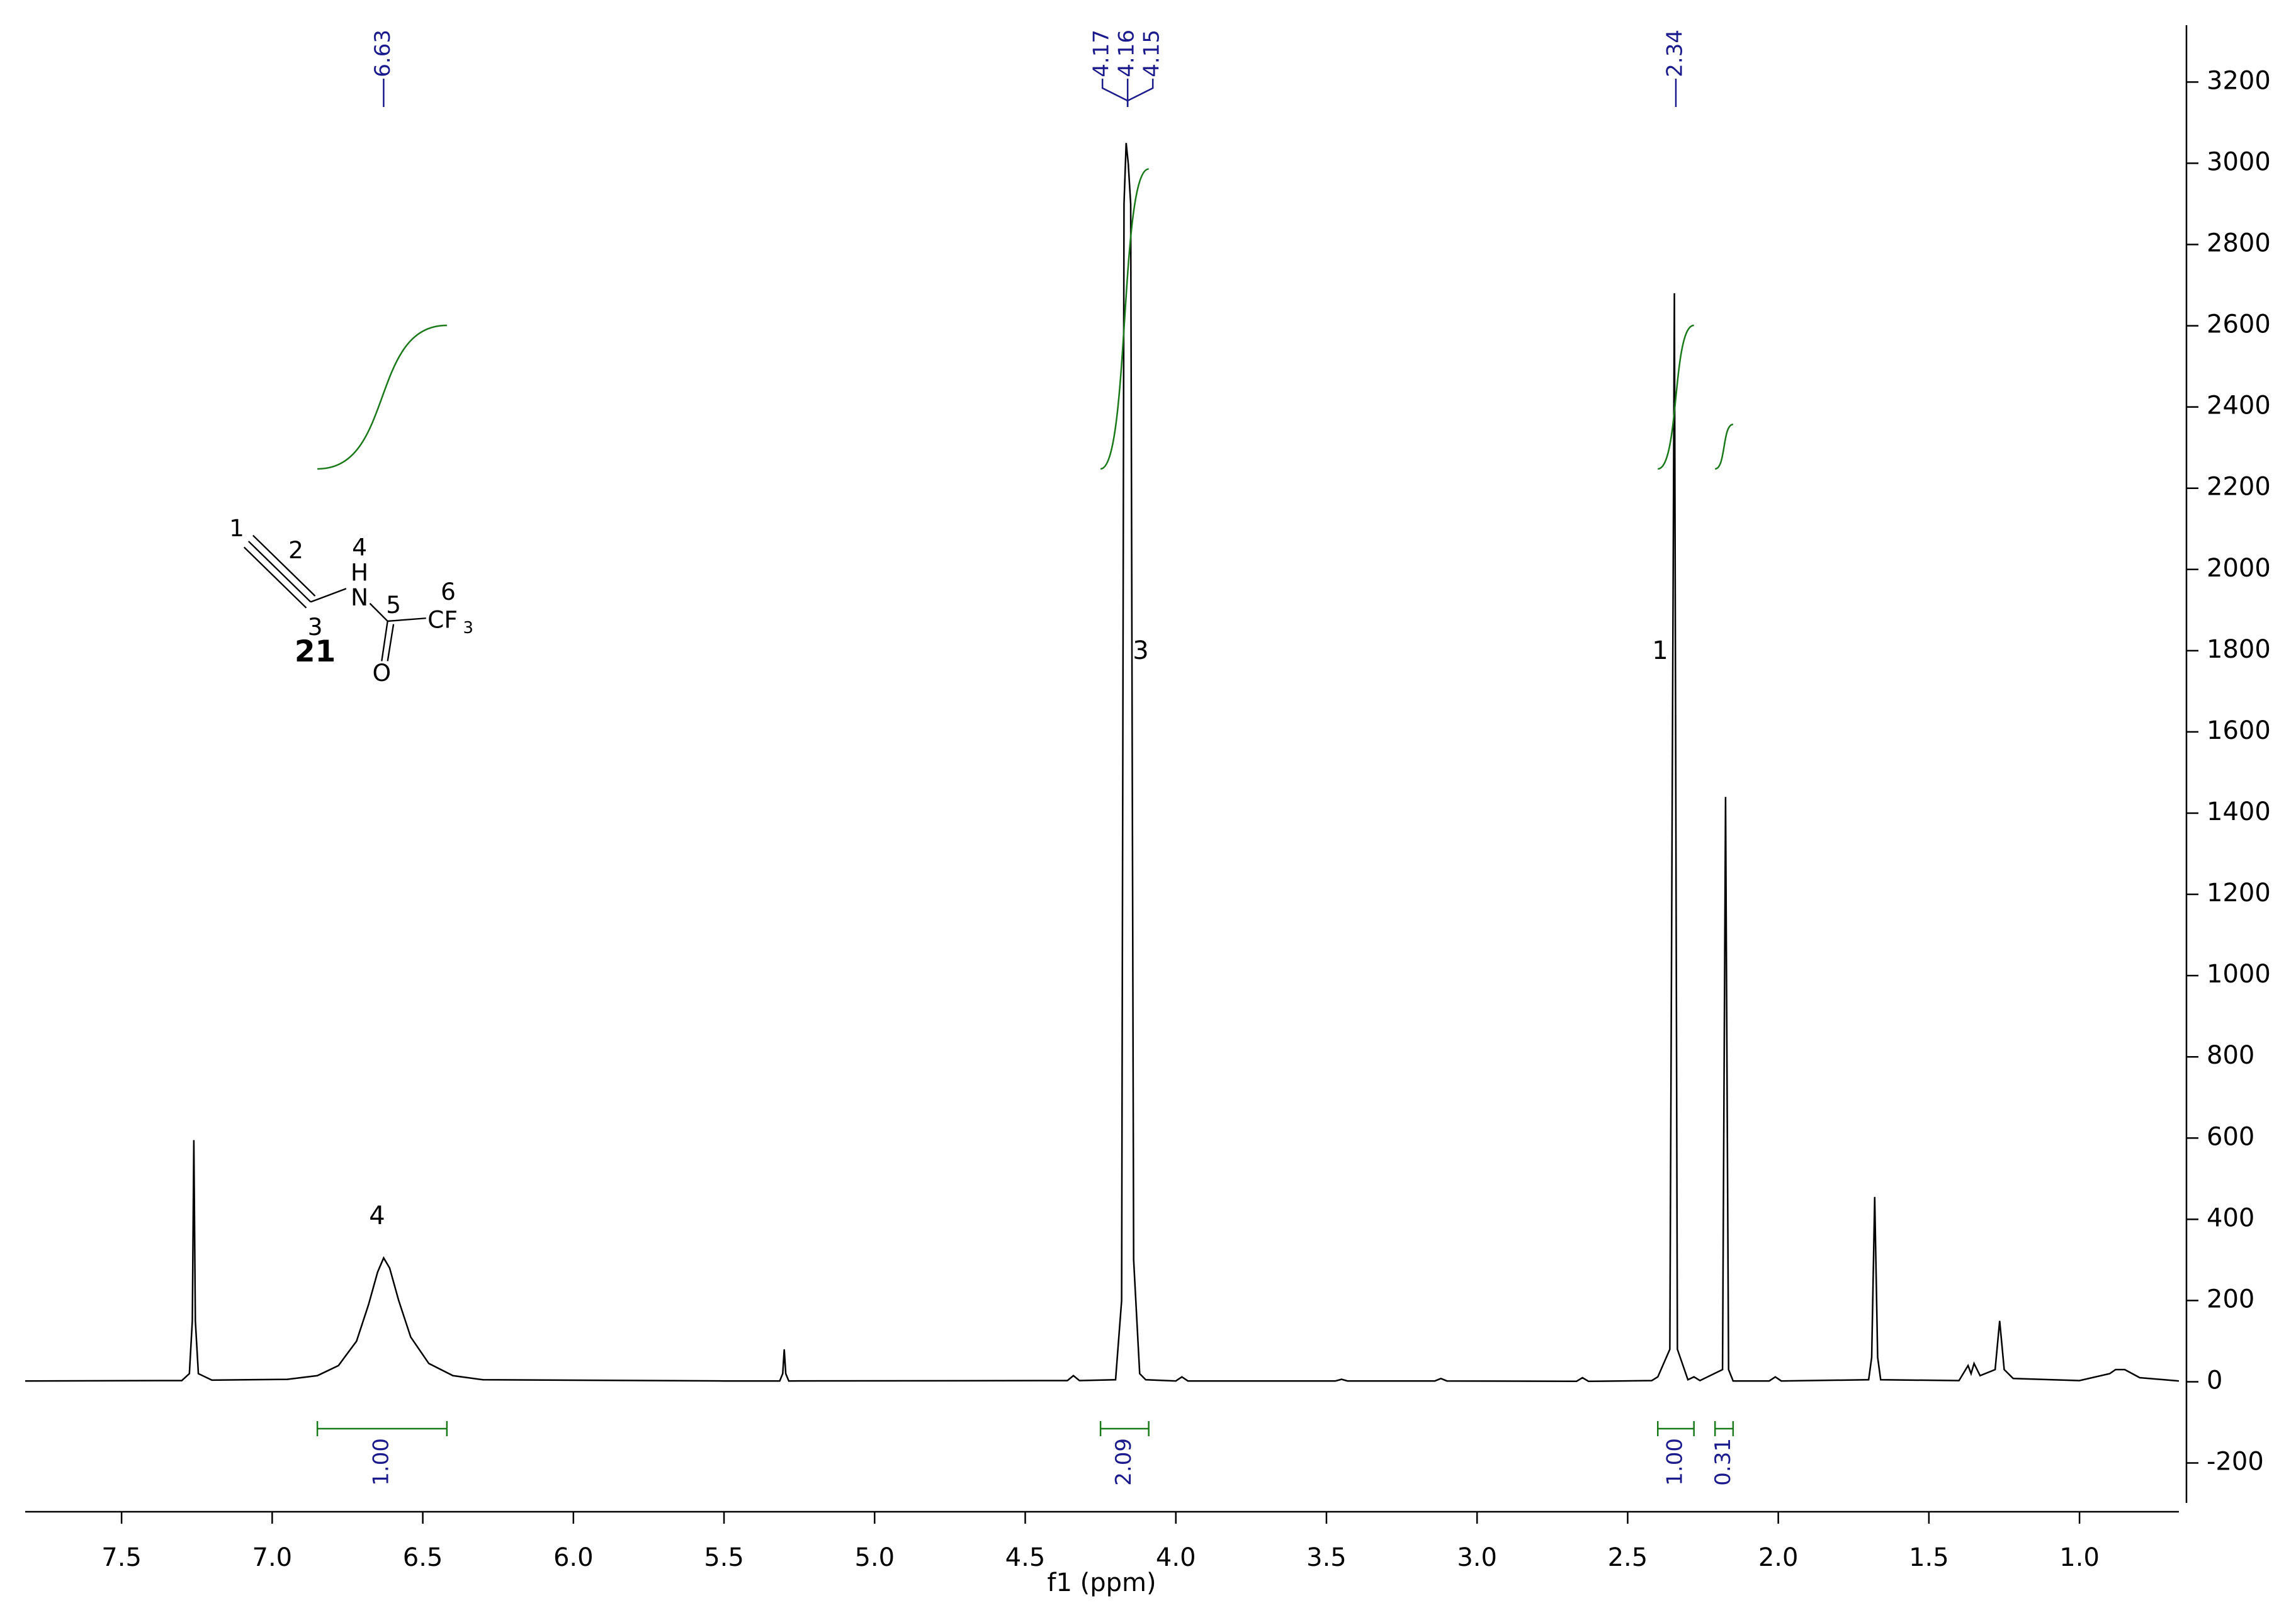 The width and height of the screenshot is (2296, 1603). What do you see at coordinates (2239, 324) in the screenshot?
I see `y-tick-label: 2600` at bounding box center [2239, 324].